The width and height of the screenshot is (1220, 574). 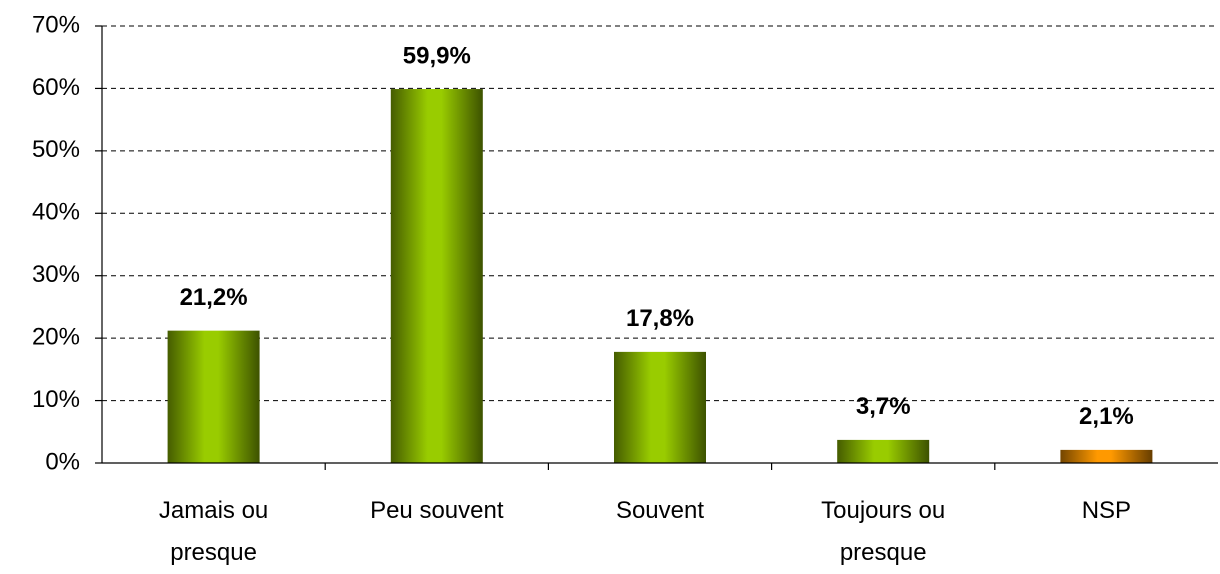 What do you see at coordinates (437, 510) in the screenshot?
I see `x-tick-label: Peu souvent` at bounding box center [437, 510].